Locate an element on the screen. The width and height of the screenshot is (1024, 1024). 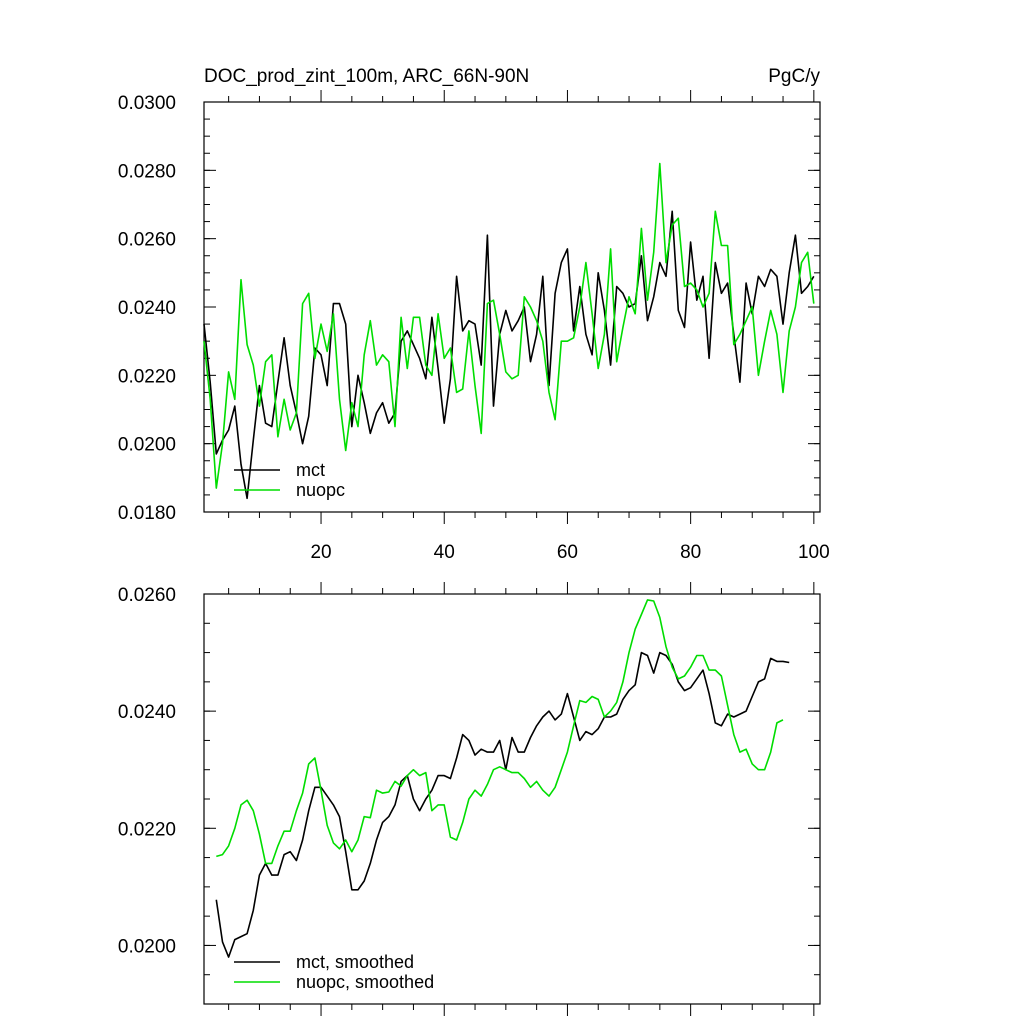
y-tick-label: 0.0280 is located at coordinates (147, 171).